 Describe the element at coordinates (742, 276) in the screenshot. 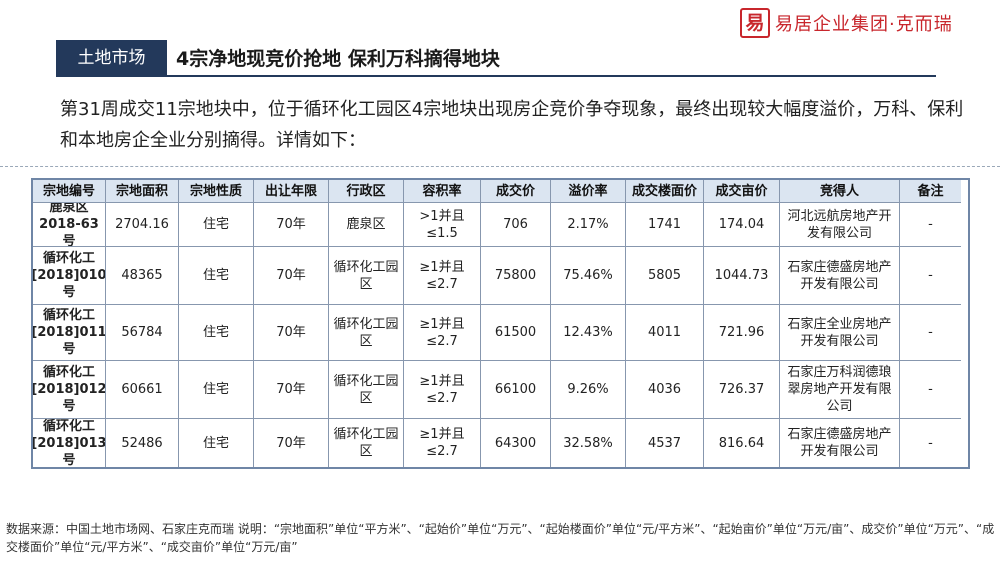

I see `table-cell-mu-price: 1044.73` at that location.